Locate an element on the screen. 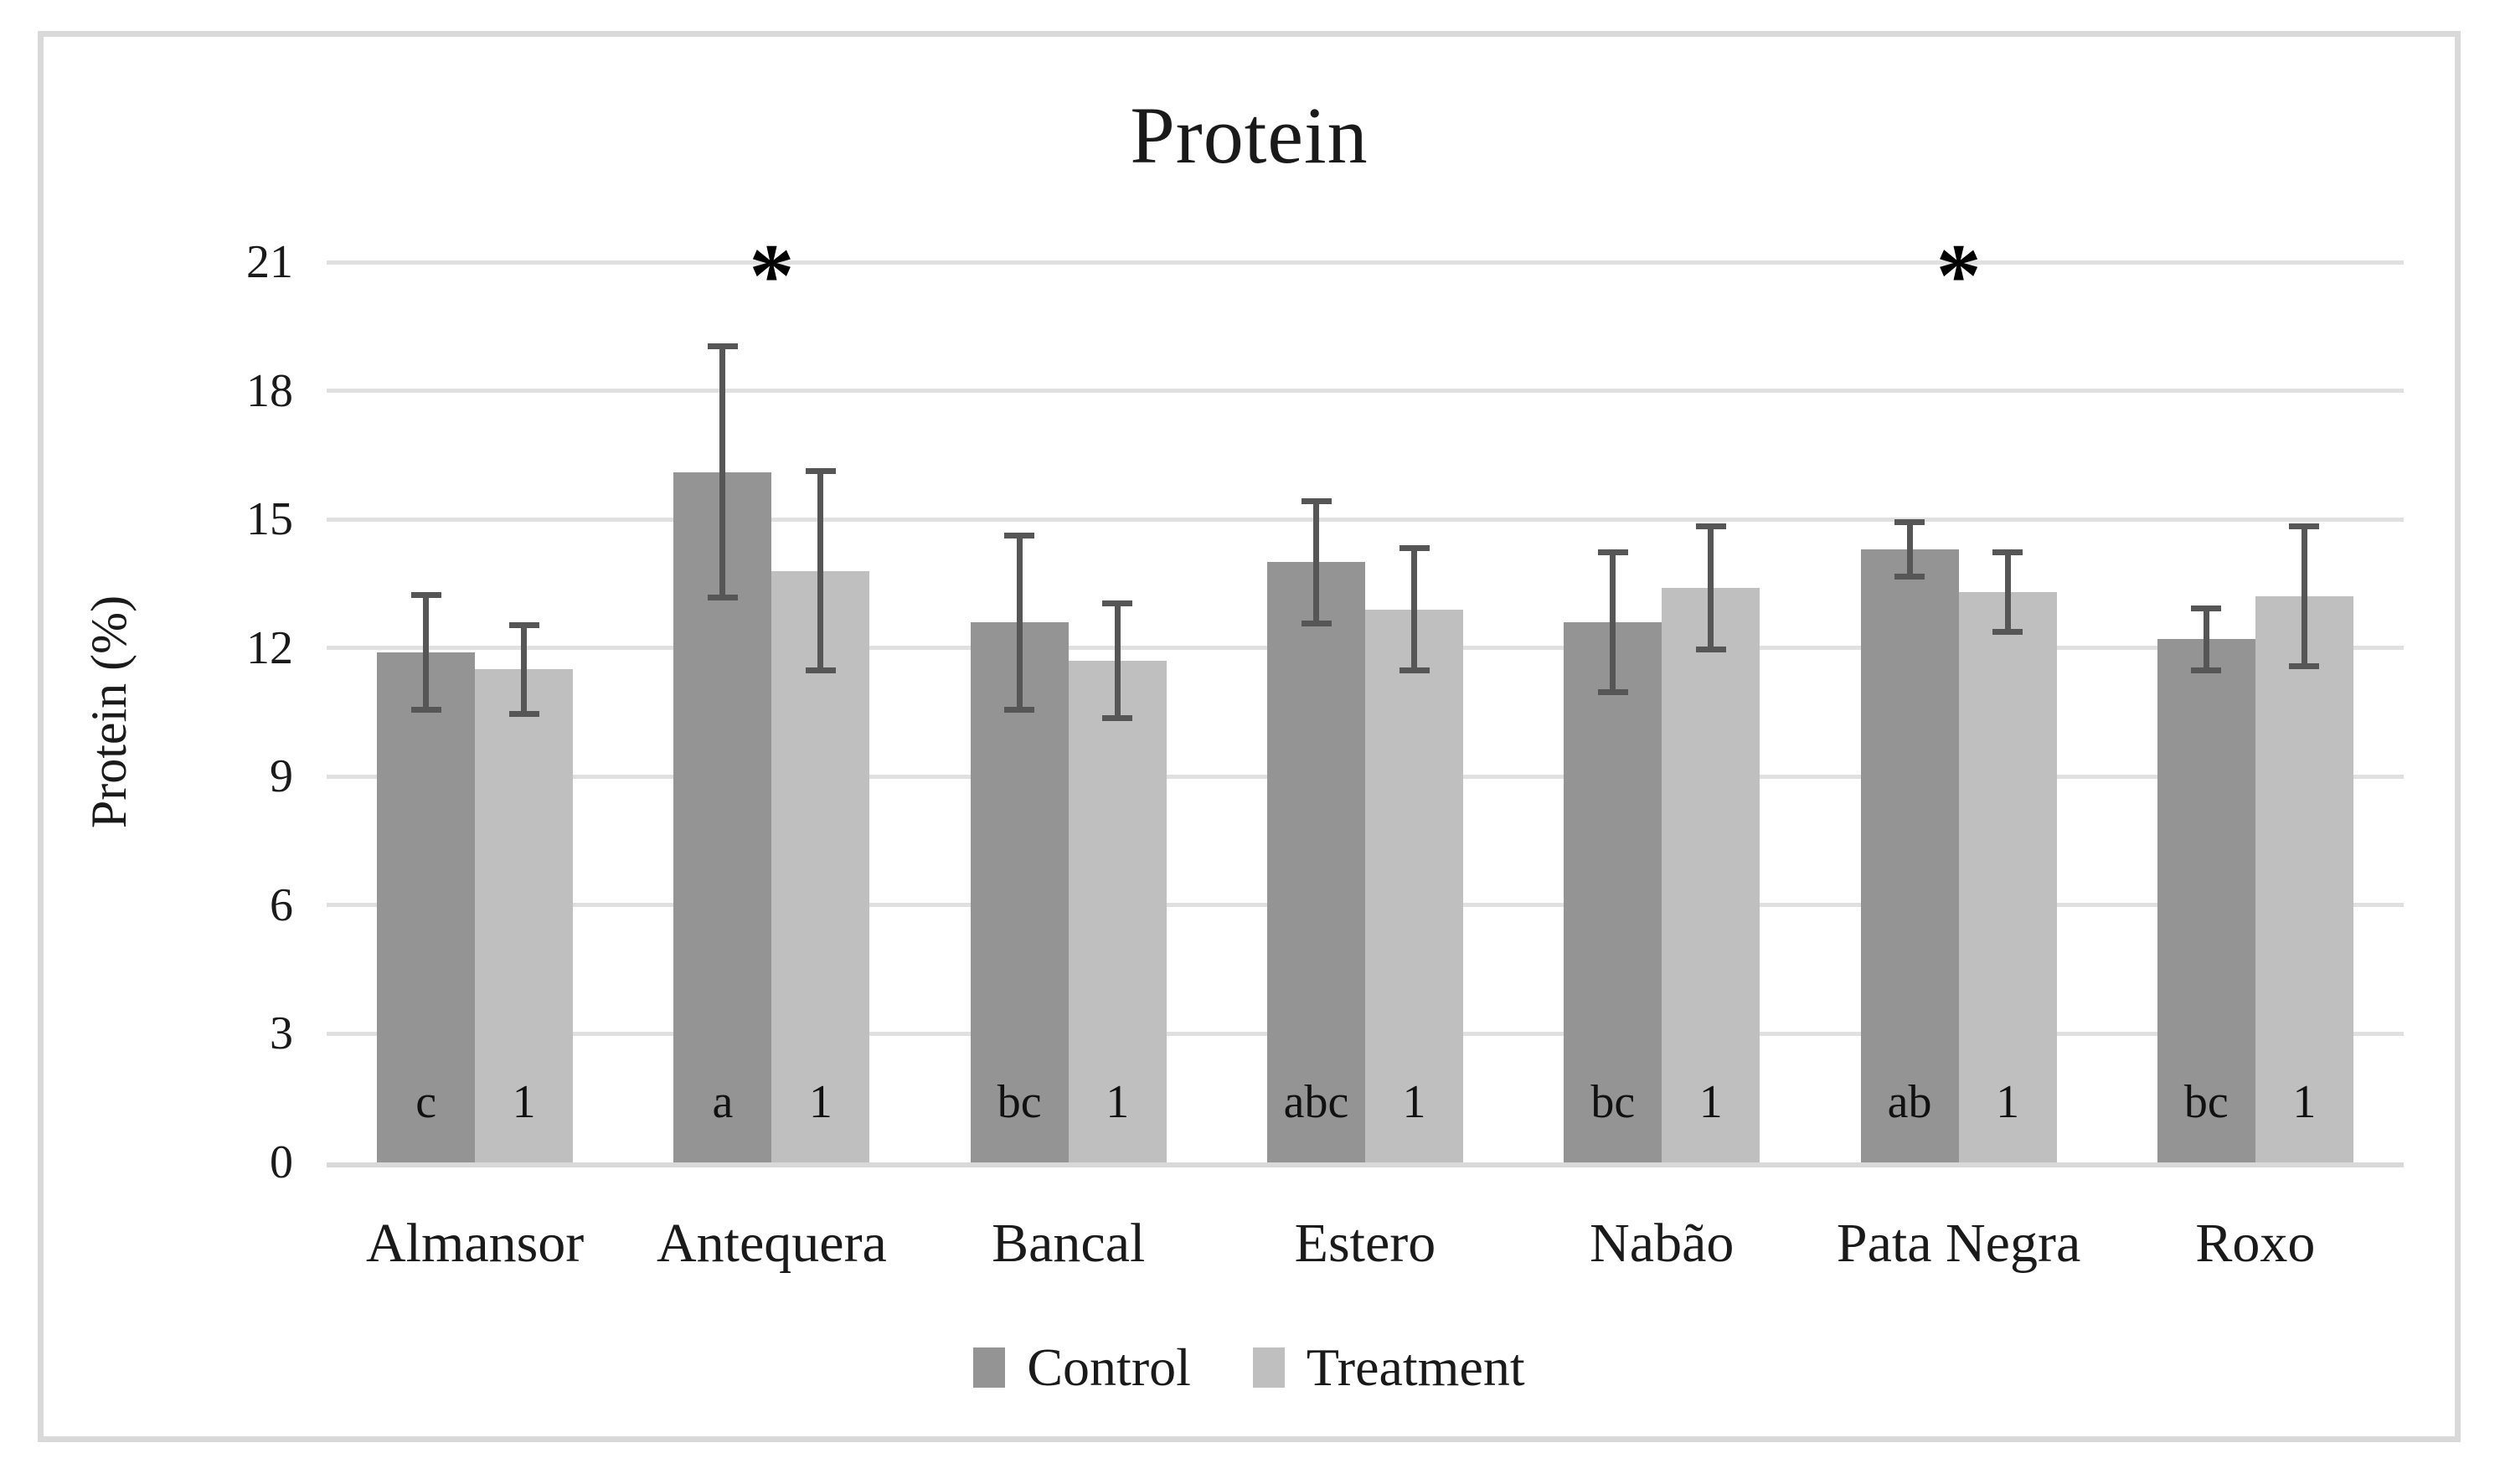  legend-swatch-control is located at coordinates (989, 1367).